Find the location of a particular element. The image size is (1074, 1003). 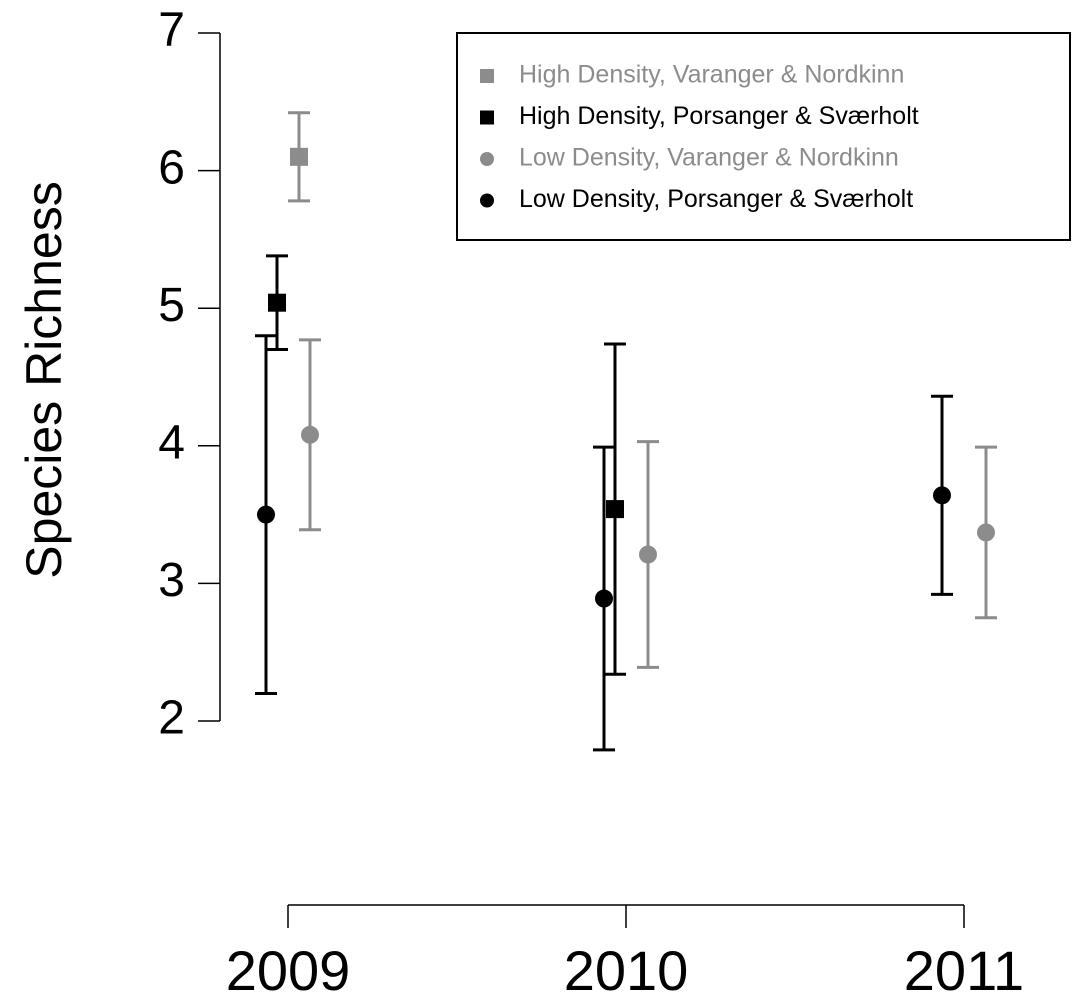

x-tick-label: 2011 is located at coordinates (964, 970).